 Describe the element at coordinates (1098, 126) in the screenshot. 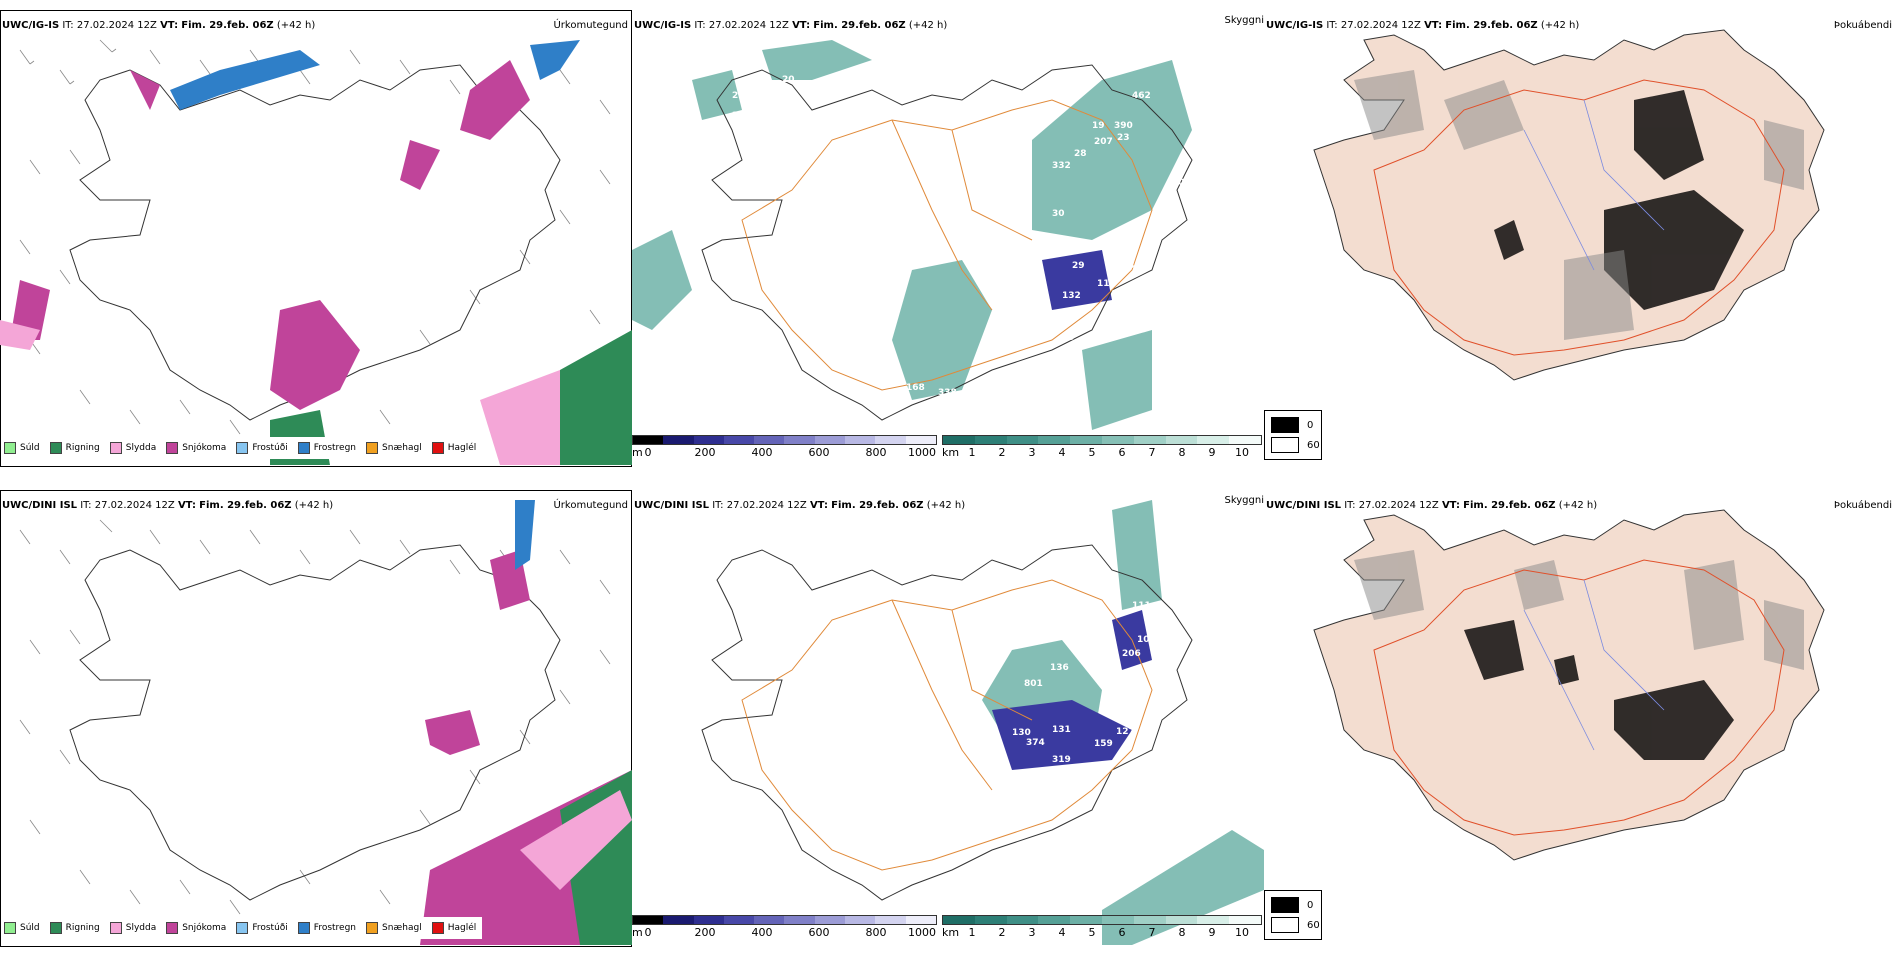

I see `visibility-label: 19` at that location.